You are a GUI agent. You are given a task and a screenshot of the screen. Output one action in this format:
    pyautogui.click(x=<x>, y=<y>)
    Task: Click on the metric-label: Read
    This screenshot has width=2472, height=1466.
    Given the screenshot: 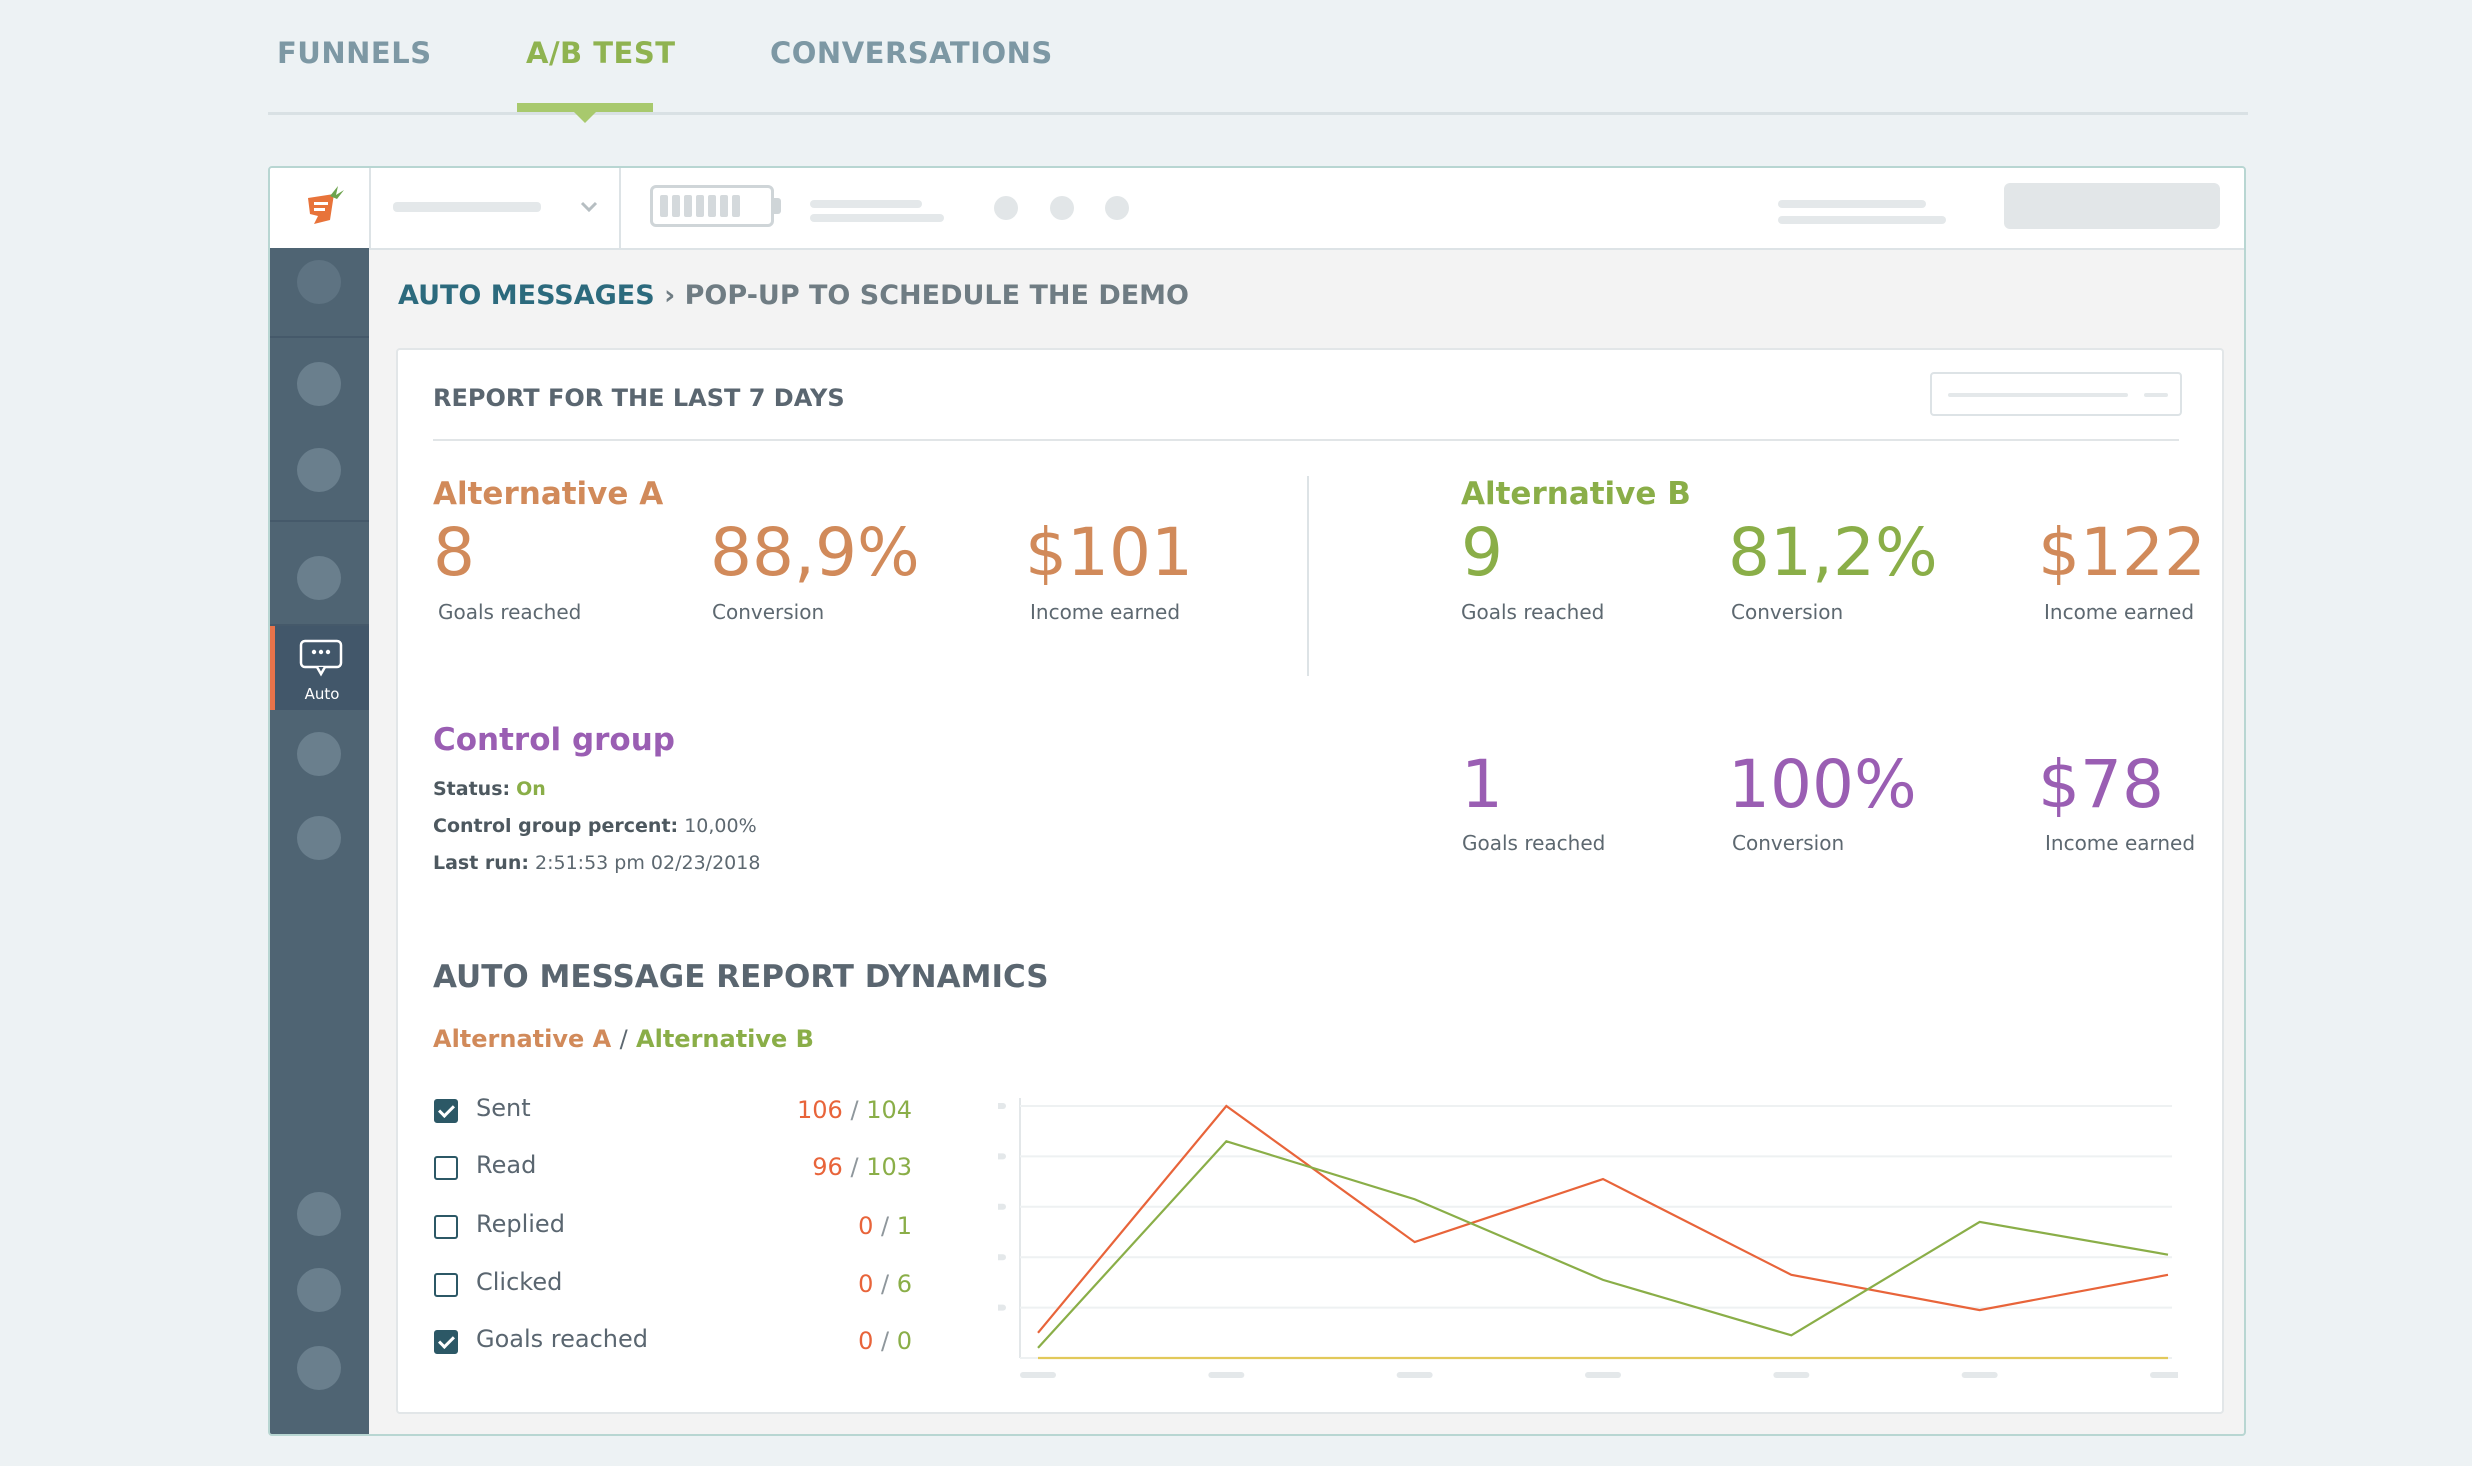 What is the action you would take?
    pyautogui.click(x=506, y=1165)
    